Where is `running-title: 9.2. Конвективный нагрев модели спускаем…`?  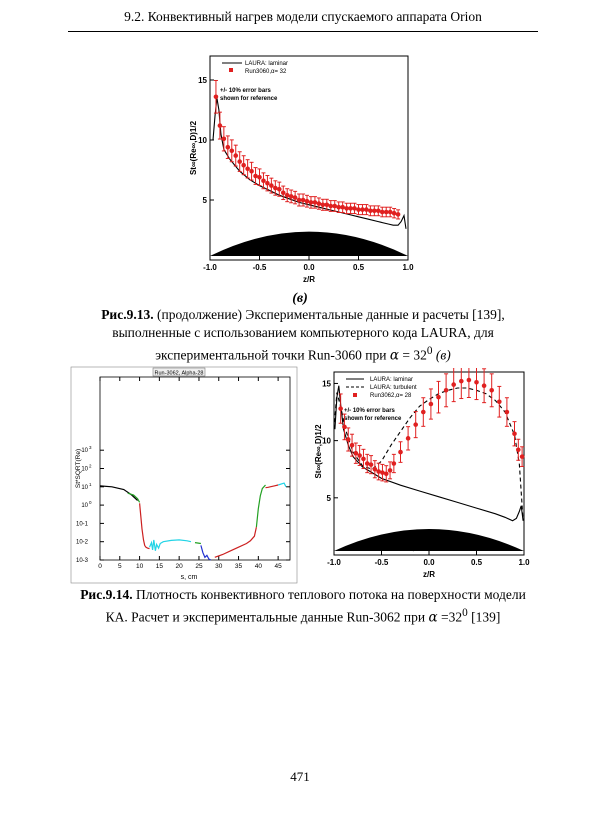
running-title: 9.2. Конвективный нагрев модели спускаем… is located at coordinates (303, 16).